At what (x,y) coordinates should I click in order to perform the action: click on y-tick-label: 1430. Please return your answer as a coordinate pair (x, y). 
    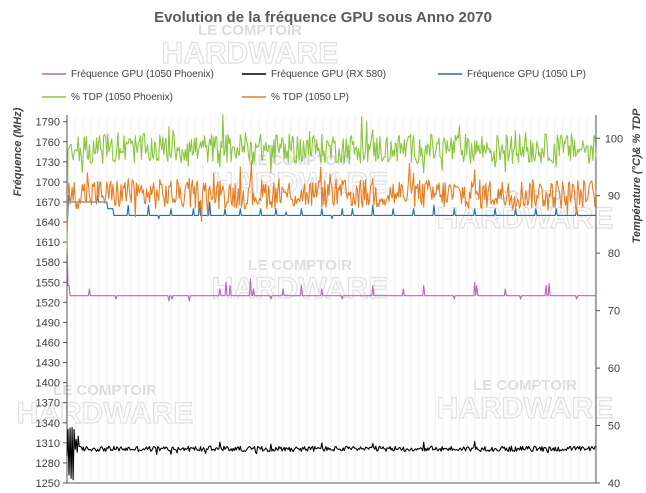
    Looking at the image, I should click on (48, 364).